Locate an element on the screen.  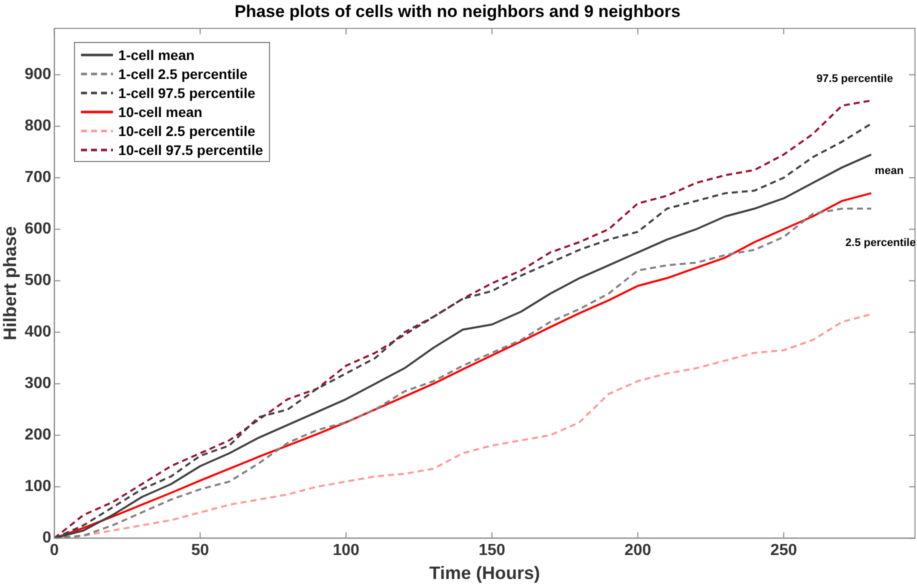
x-tick-label: 150 is located at coordinates (492, 551).